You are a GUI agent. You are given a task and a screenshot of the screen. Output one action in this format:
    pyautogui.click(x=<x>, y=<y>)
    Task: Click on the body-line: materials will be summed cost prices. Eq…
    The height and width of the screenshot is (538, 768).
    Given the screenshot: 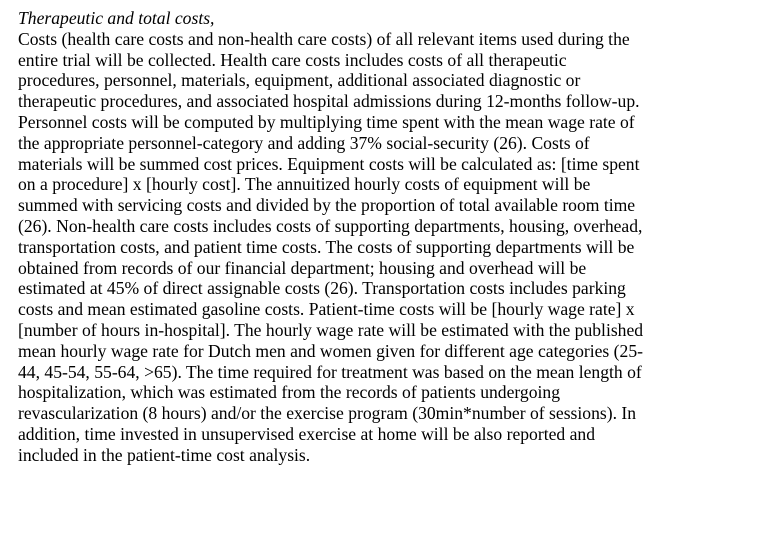 What is the action you would take?
    pyautogui.click(x=329, y=163)
    